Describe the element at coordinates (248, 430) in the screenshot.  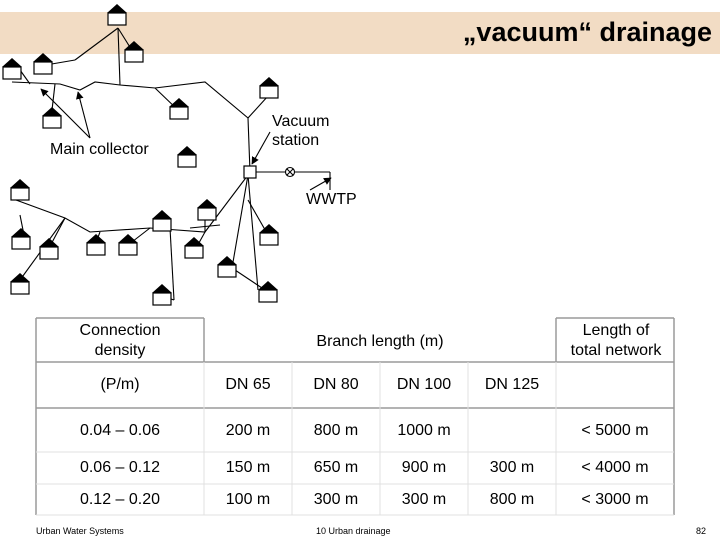
I see `table-cell: 200 m` at that location.